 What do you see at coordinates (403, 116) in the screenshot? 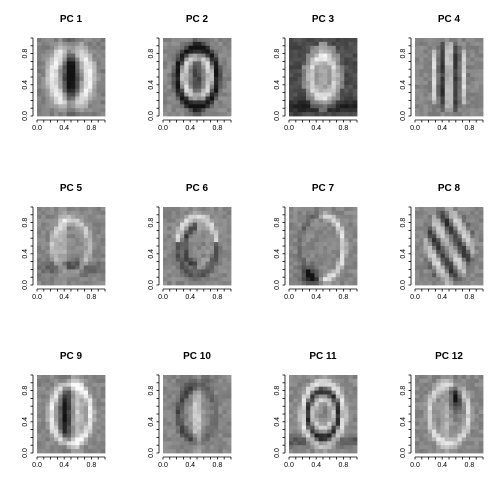
I see `y-tick-label: 0.0` at bounding box center [403, 116].